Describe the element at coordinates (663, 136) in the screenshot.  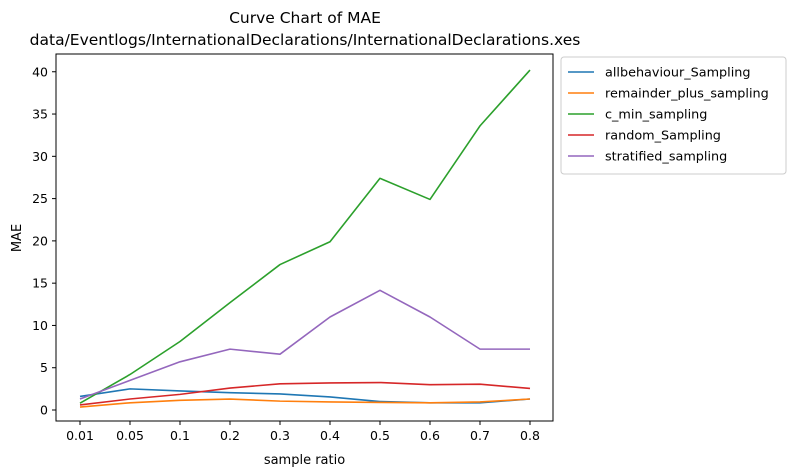
I see `legend-label: random_Sampling` at that location.